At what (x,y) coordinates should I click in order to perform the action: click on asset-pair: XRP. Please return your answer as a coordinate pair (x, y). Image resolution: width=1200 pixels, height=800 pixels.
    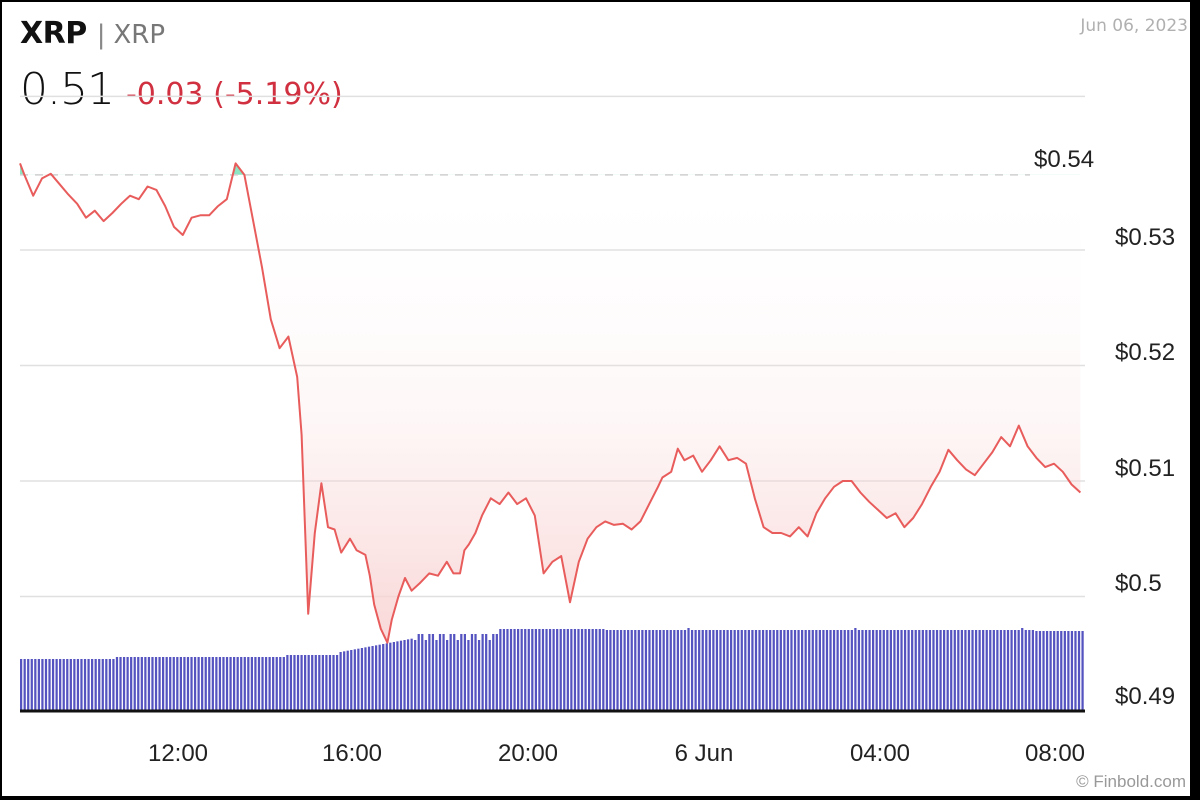
    Looking at the image, I should click on (139, 35).